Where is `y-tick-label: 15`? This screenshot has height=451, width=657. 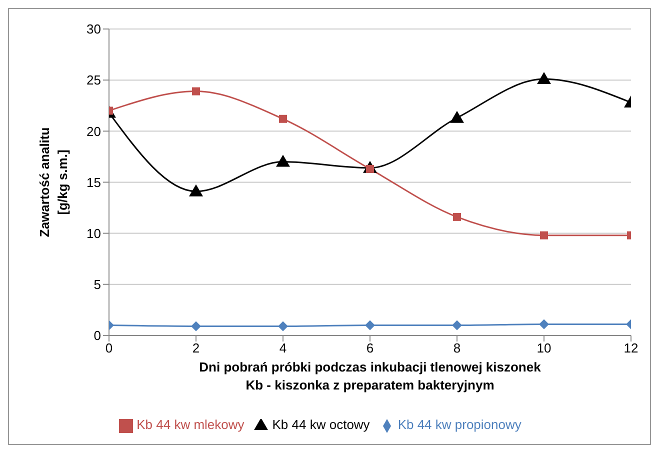
y-tick-label: 15 is located at coordinates (93, 182).